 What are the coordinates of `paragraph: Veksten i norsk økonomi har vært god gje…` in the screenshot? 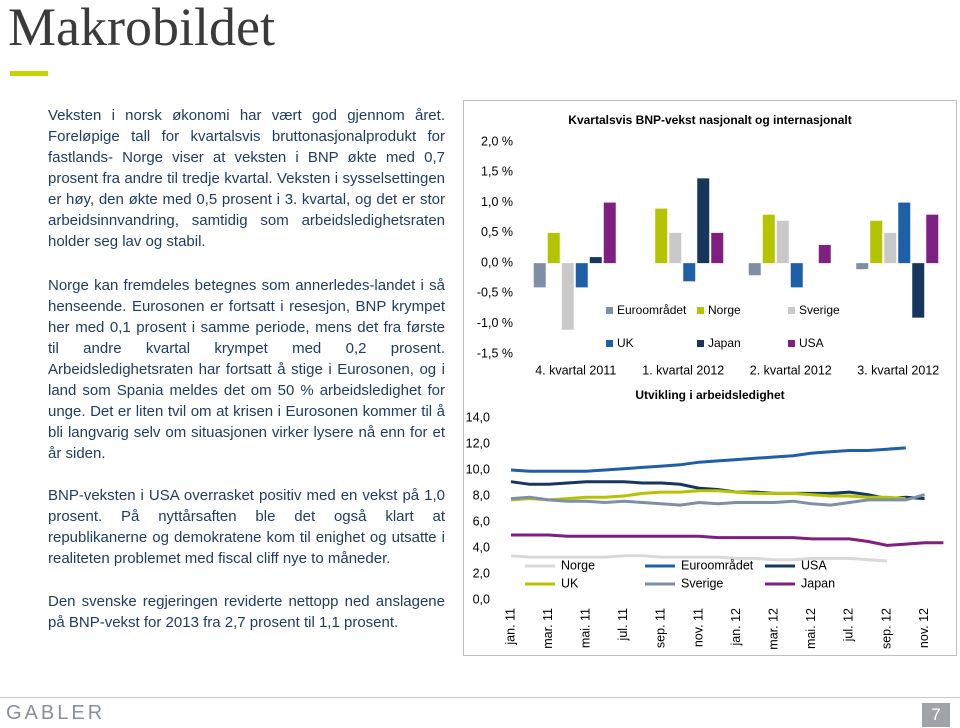 It's located at (246, 178).